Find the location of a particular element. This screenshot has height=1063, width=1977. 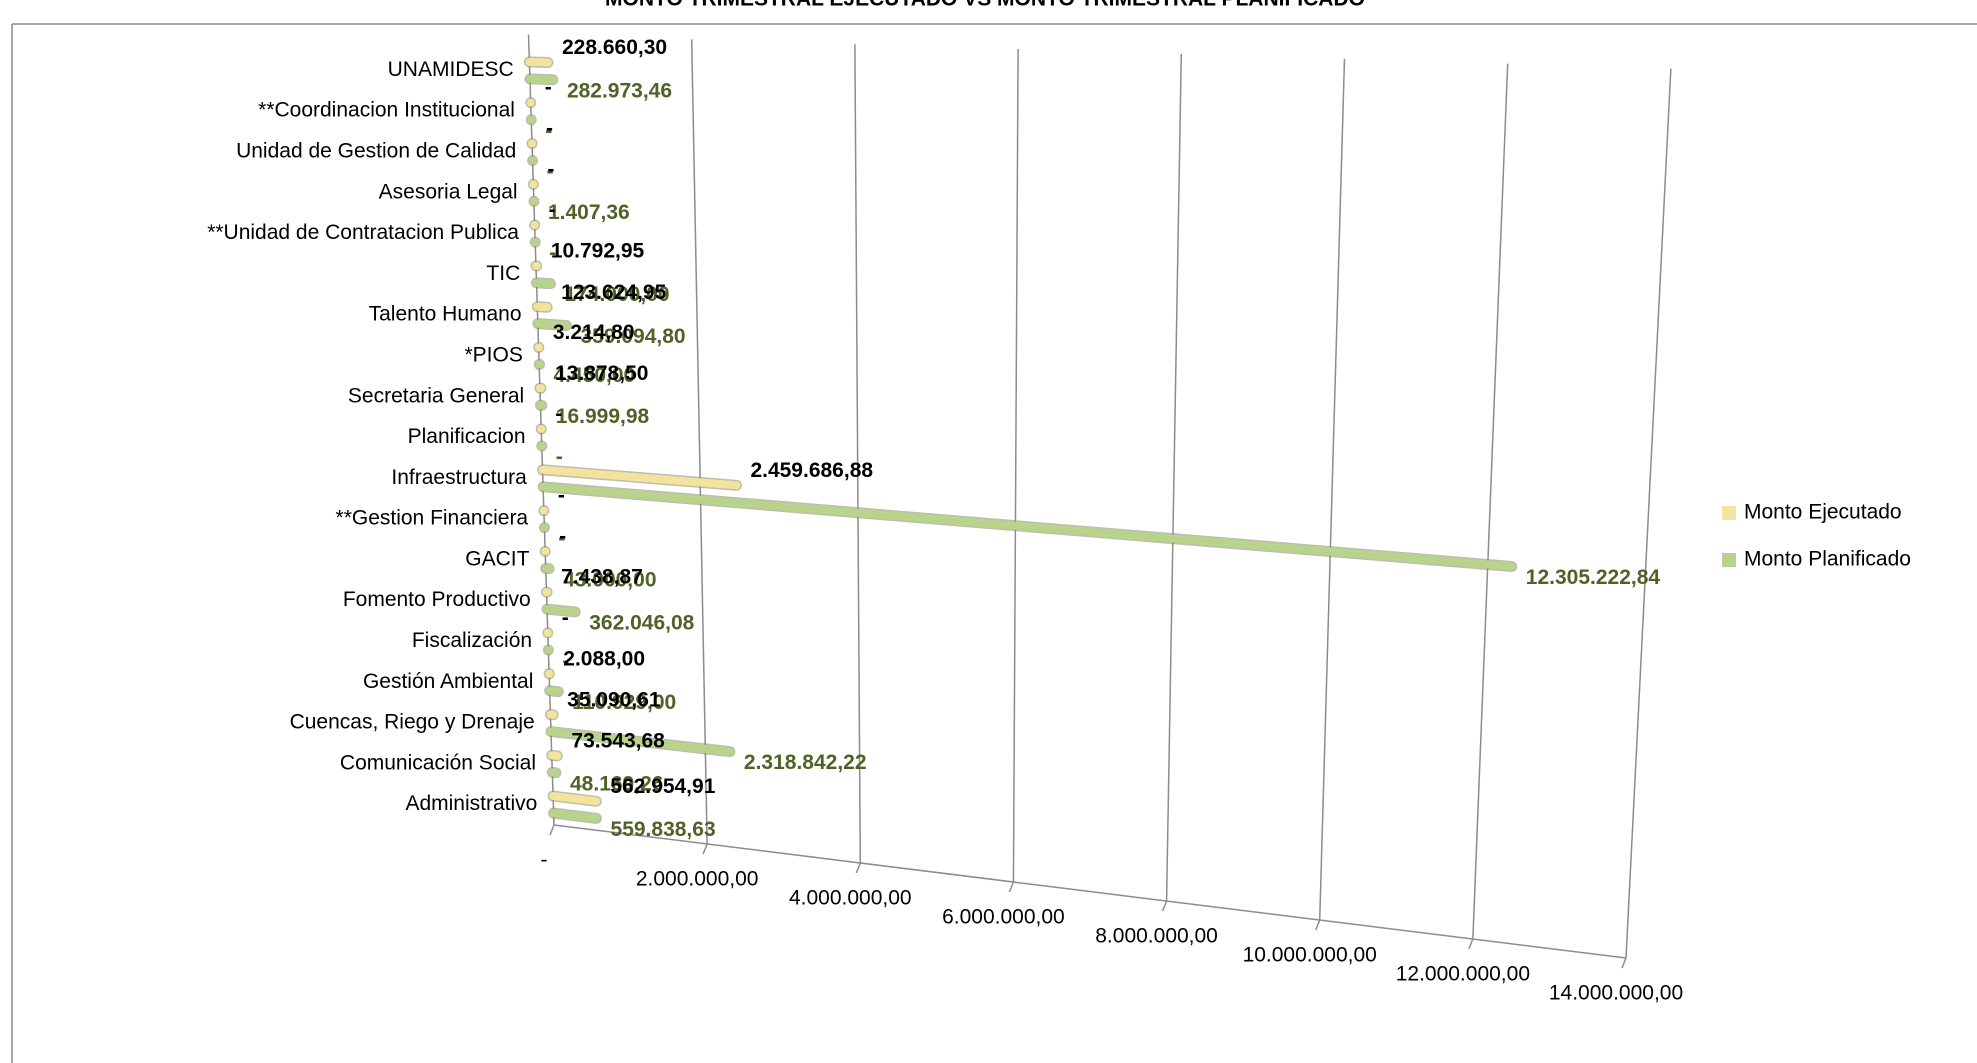

value-label: 13.878,50 is located at coordinates (601, 373).